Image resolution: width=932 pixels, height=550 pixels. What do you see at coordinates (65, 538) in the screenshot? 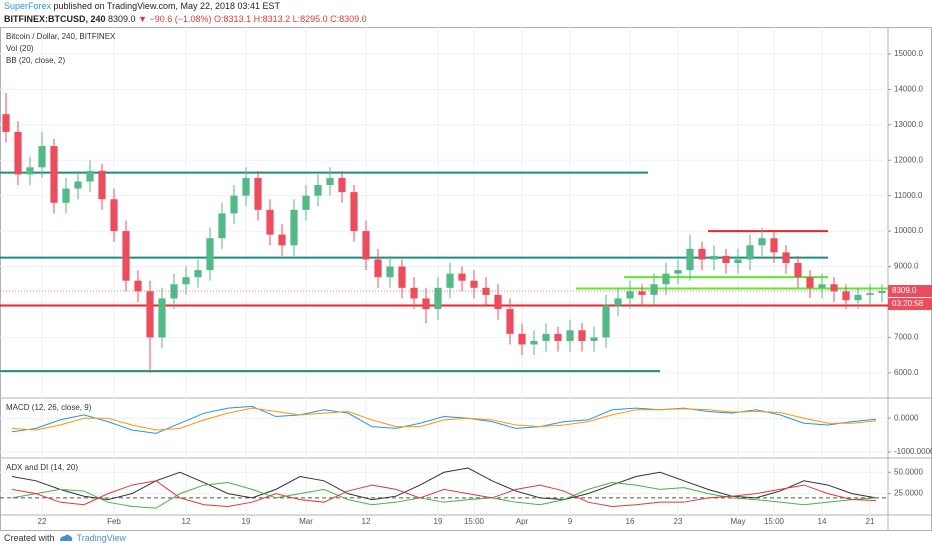
I see `footer: Created with TradingView` at bounding box center [65, 538].